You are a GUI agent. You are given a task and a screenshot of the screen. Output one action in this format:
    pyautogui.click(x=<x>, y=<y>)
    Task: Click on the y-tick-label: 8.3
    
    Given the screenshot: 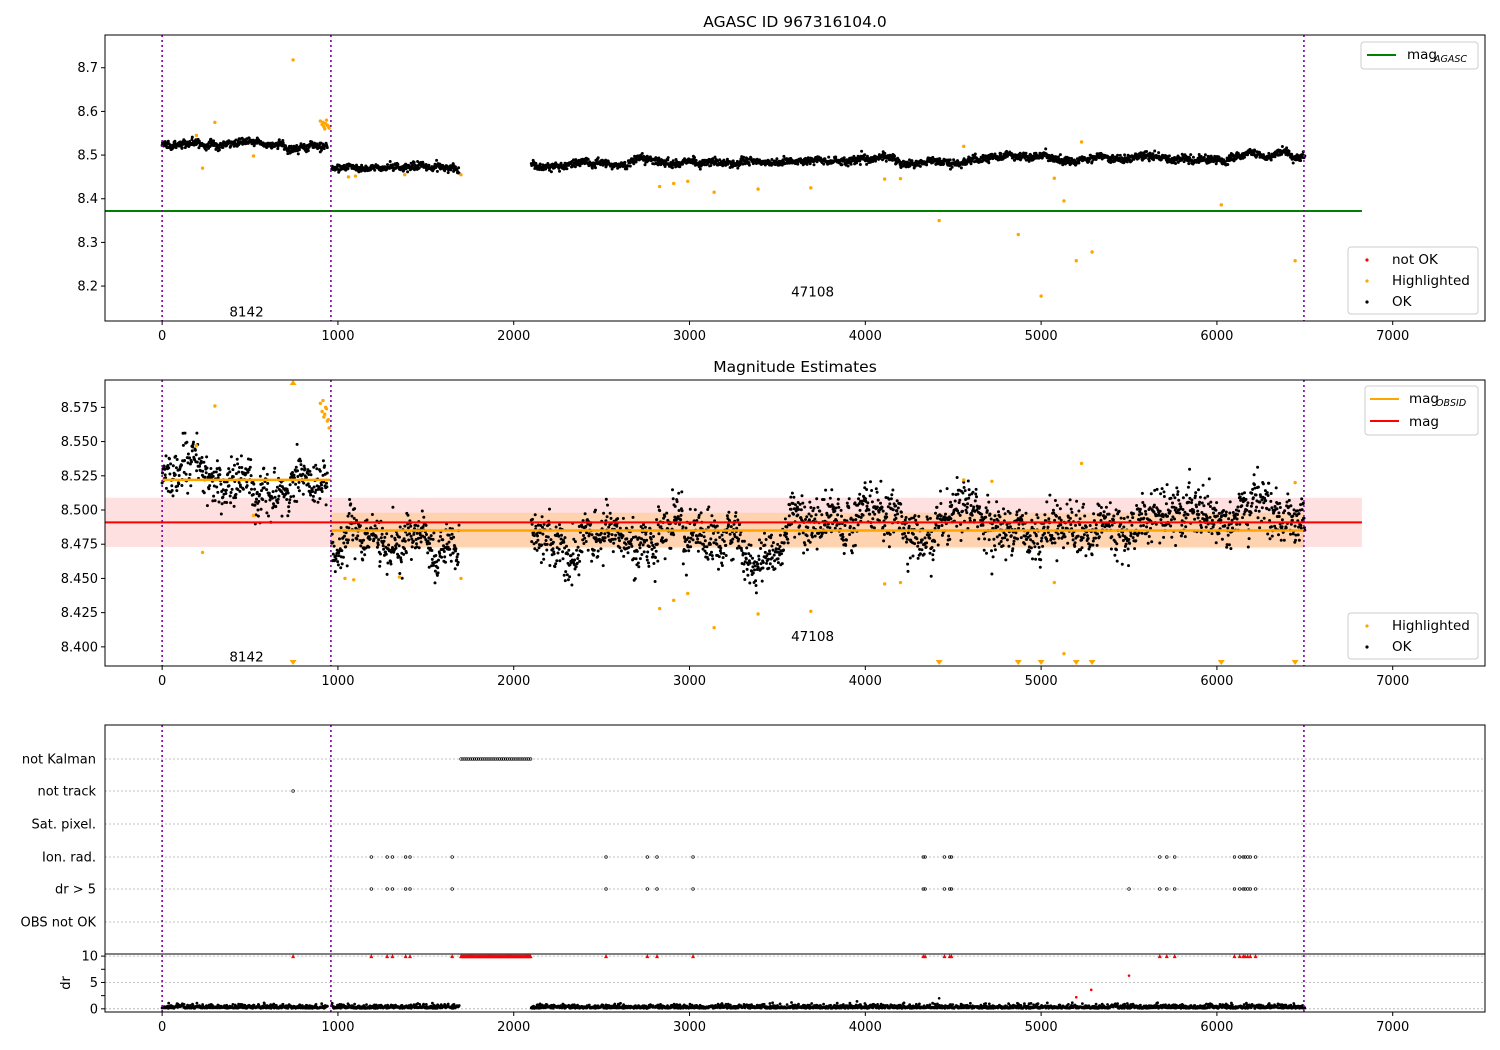 What is the action you would take?
    pyautogui.click(x=87, y=243)
    